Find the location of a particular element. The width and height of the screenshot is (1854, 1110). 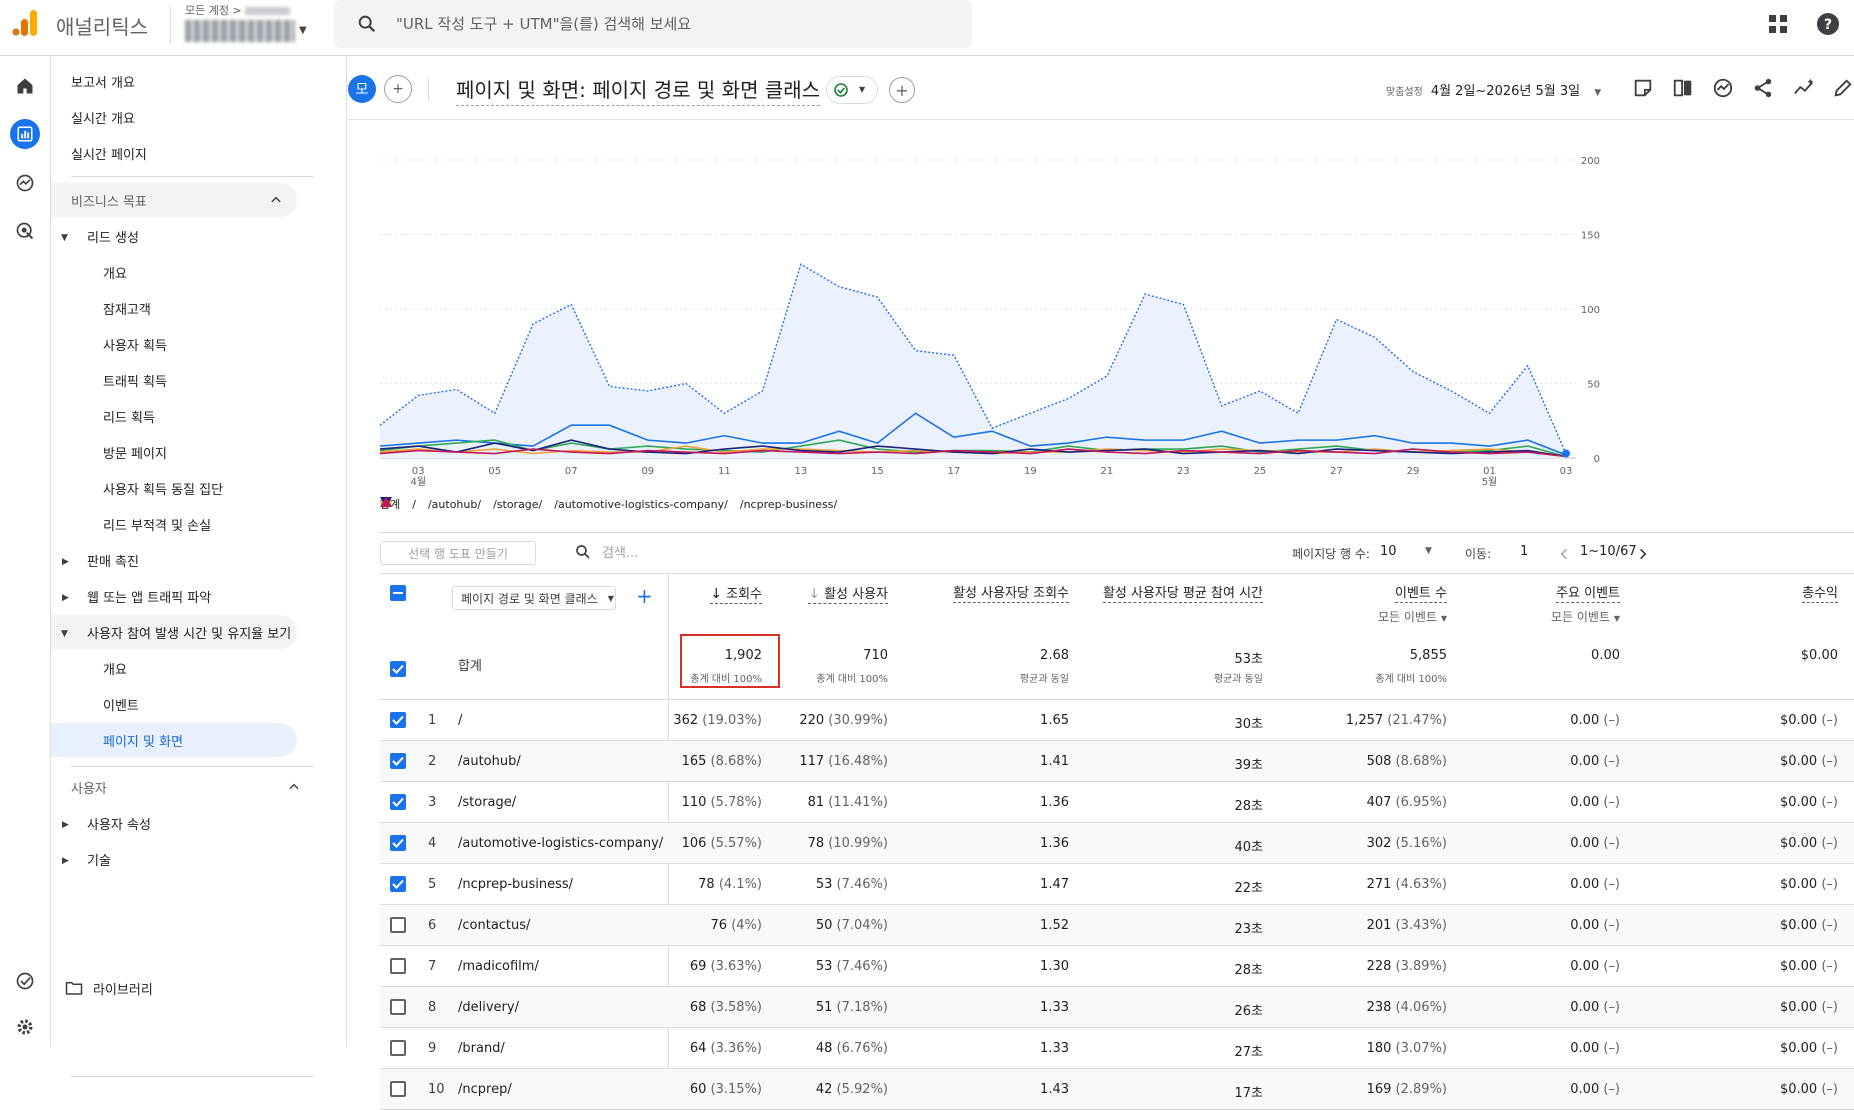

nav-engagement-overview: 개요 is located at coordinates (115, 670).